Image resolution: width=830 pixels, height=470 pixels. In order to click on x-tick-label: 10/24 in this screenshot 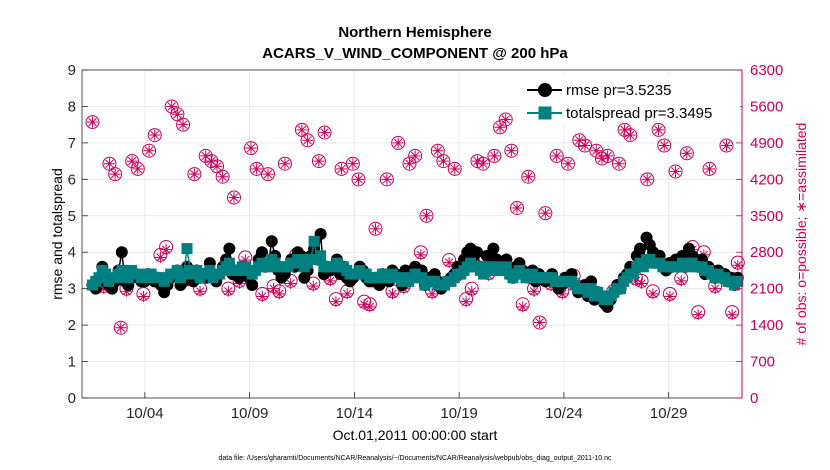, I will do `click(564, 413)`.